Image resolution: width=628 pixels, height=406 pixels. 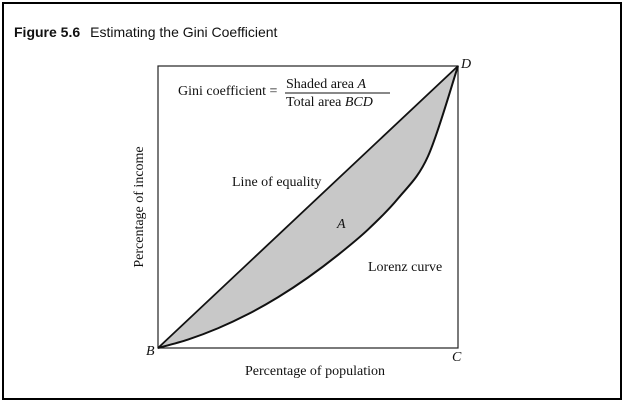 I want to click on figure-title-text: Estimating the Gini Coefficient, so click(x=184, y=32).